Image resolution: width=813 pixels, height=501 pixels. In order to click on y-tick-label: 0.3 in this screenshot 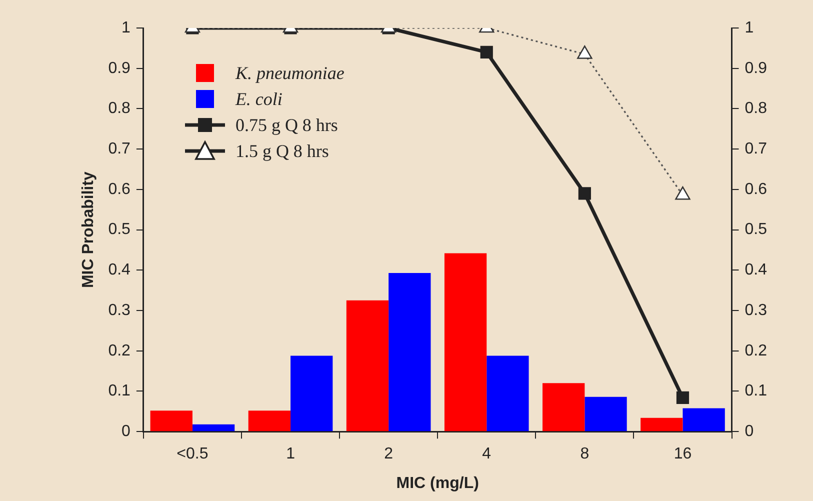, I will do `click(119, 310)`.